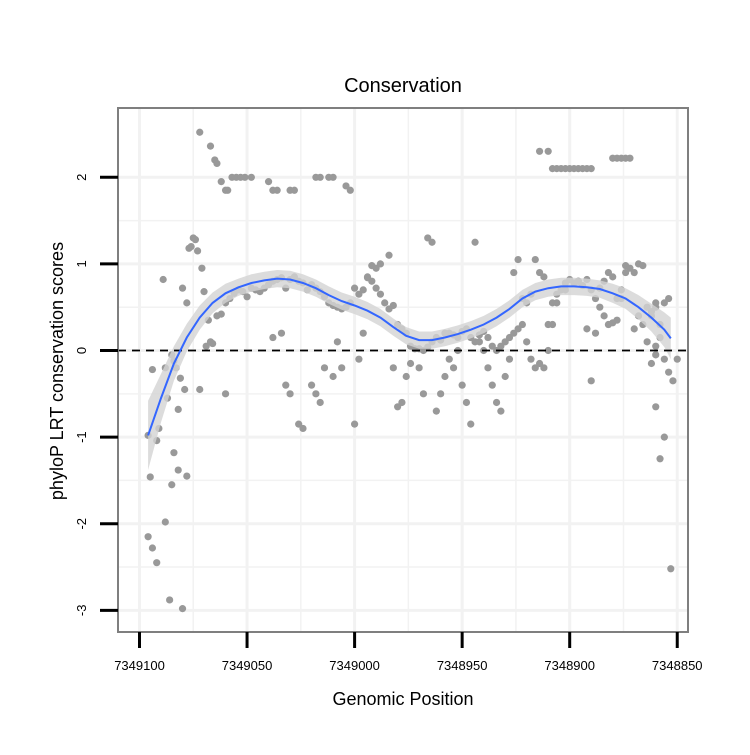 The height and width of the screenshot is (755, 750). I want to click on x-tick-label: 7349100, so click(139, 665).